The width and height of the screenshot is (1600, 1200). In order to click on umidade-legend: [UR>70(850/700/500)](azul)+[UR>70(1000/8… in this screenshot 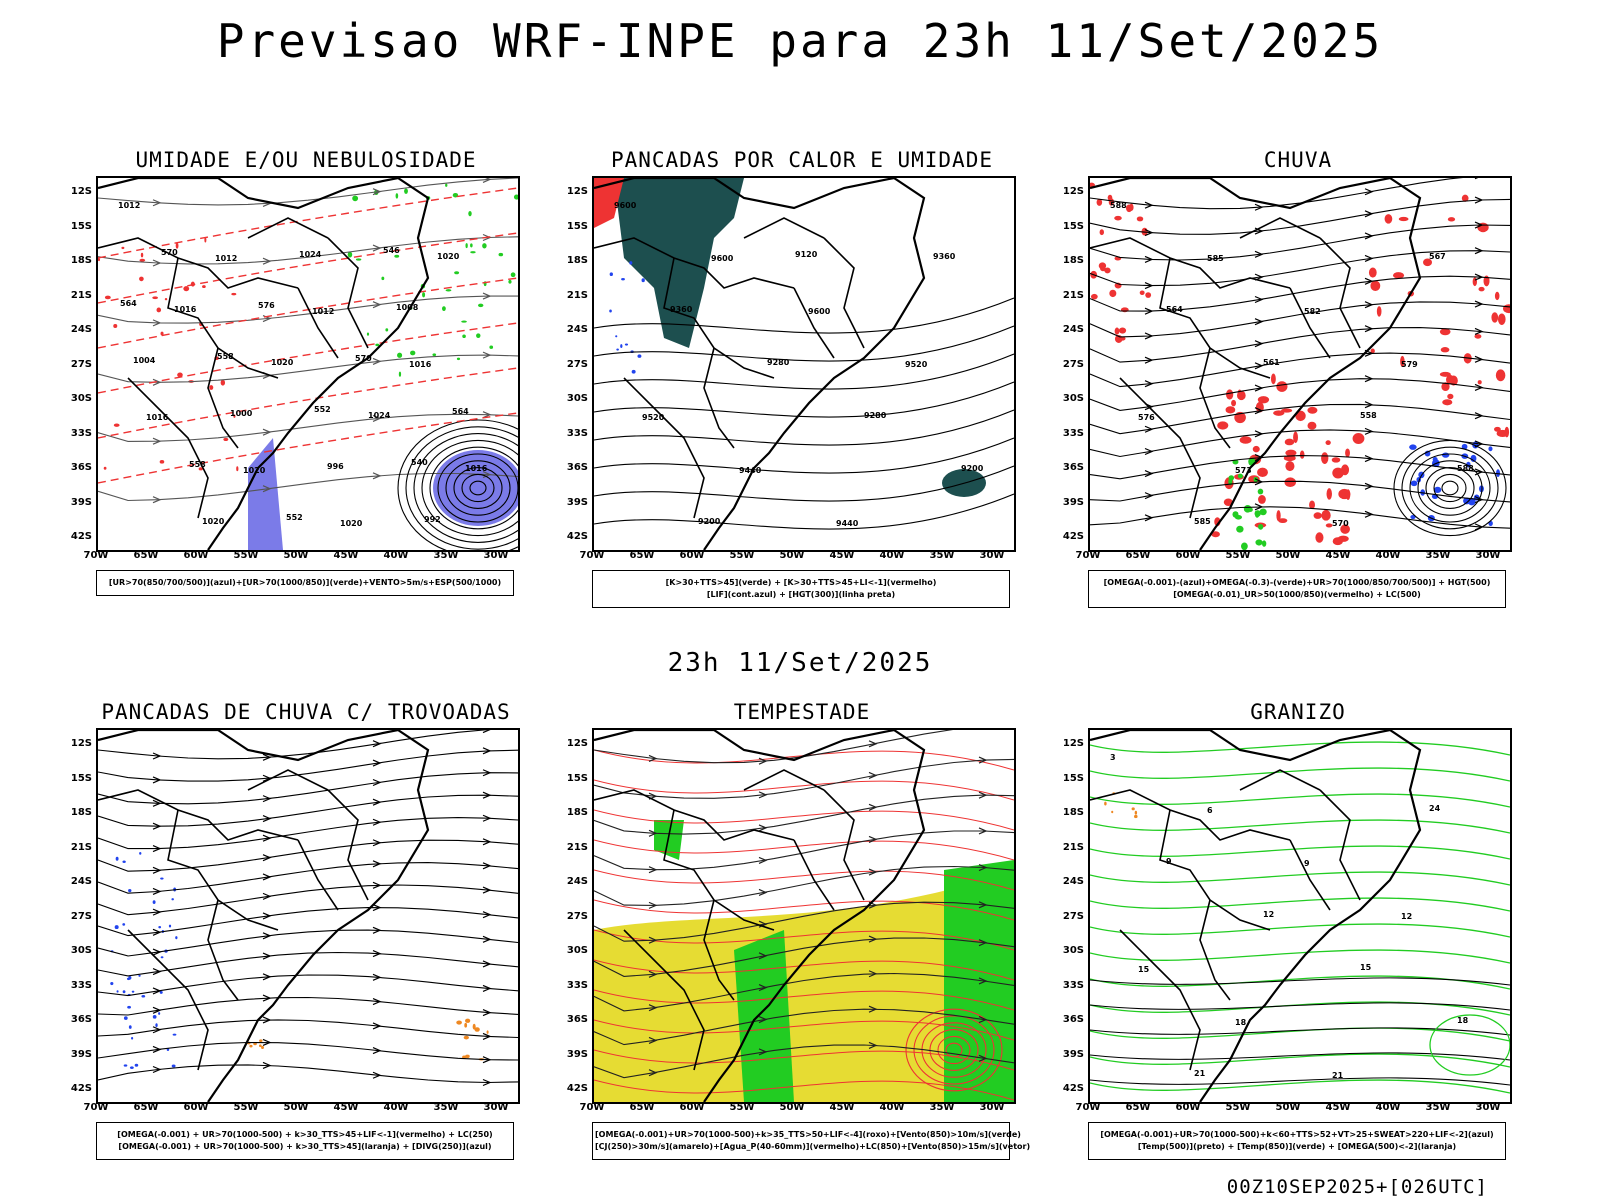, I will do `click(305, 583)`.